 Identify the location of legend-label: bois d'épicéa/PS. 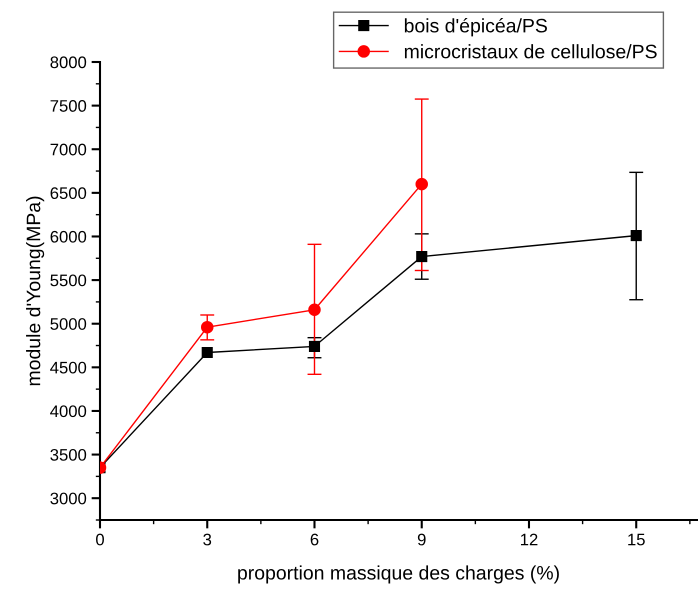
(475, 27).